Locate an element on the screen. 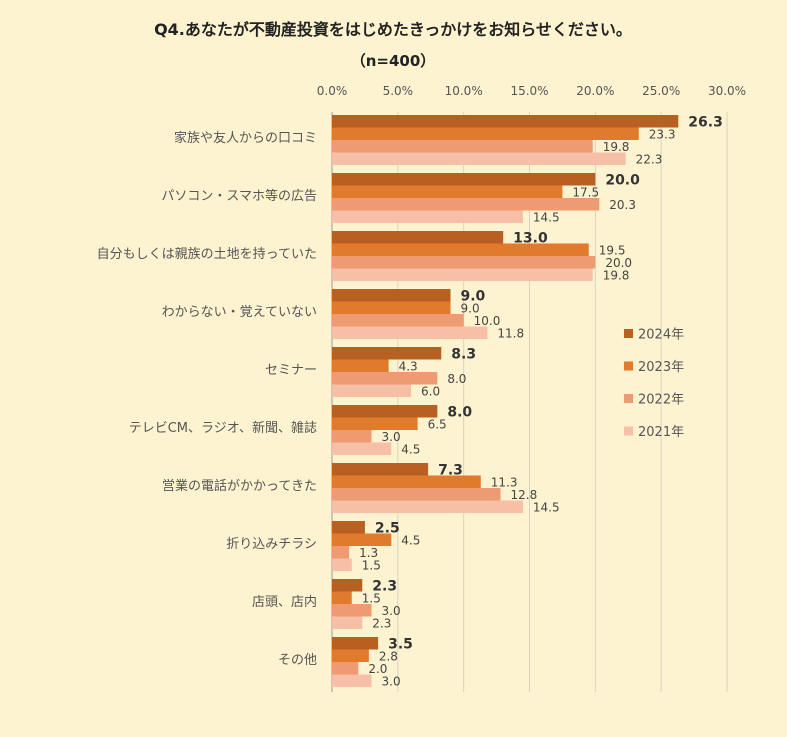  category-label: テレビCM、ラジオ、新聞、雑誌 is located at coordinates (223, 428).